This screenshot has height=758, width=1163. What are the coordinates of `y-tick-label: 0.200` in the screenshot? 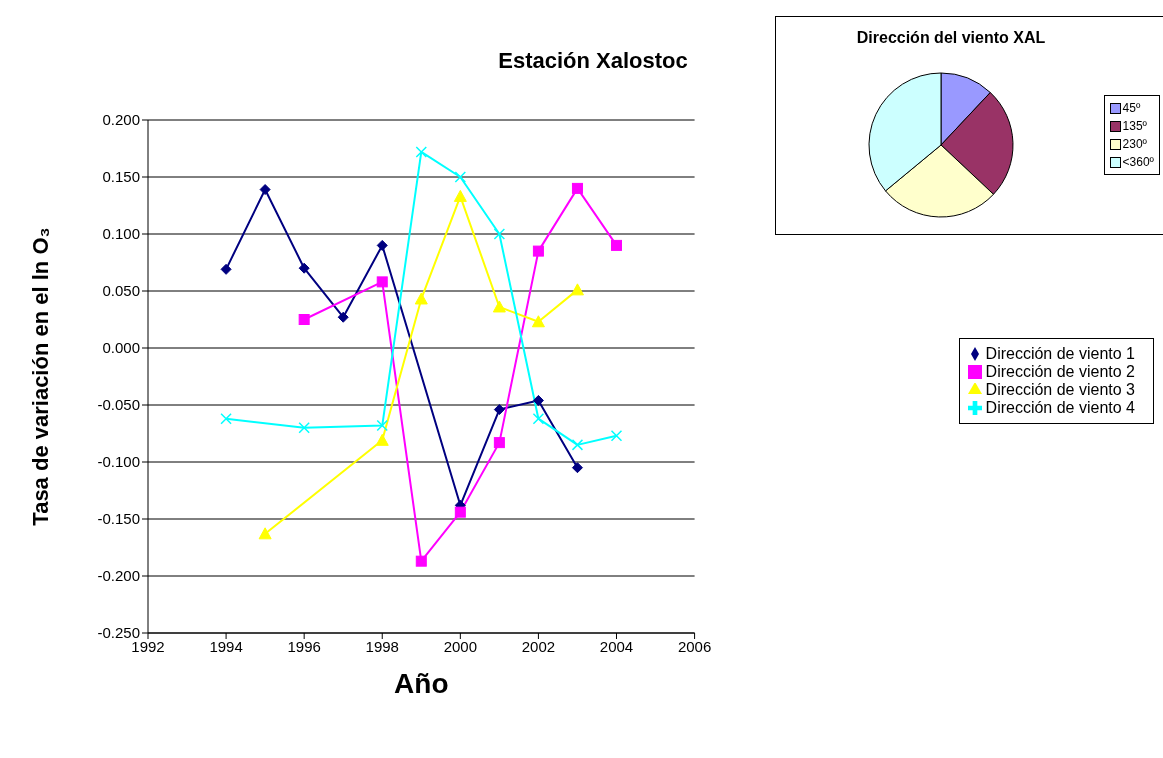 It's located at (121, 120).